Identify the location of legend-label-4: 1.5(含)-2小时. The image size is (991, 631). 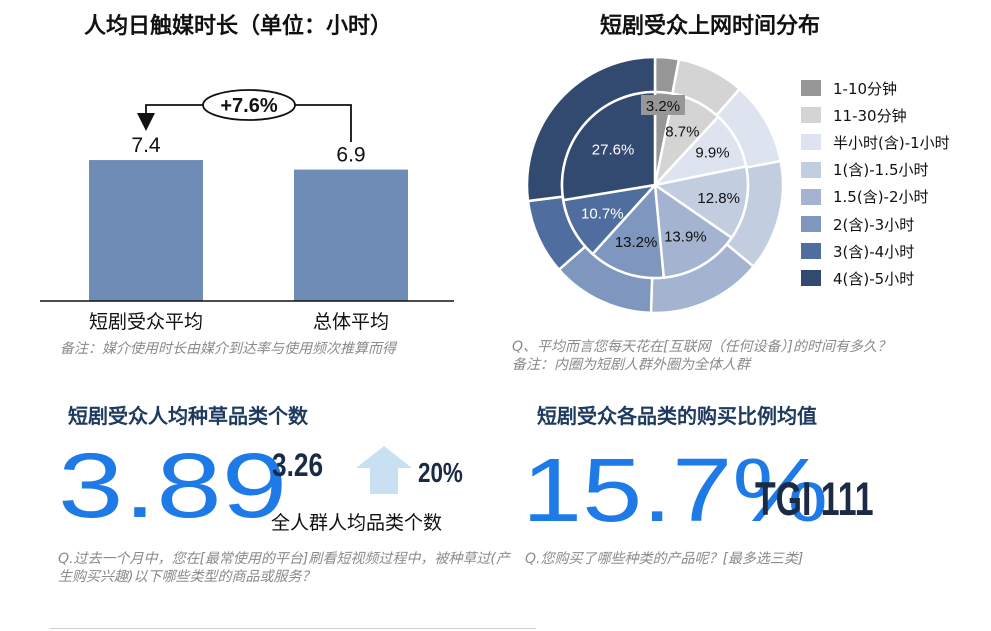
(881, 197).